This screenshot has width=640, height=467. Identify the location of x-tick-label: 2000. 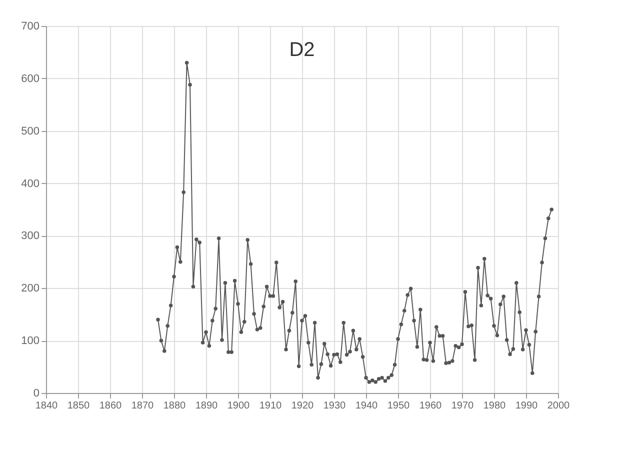
(558, 406).